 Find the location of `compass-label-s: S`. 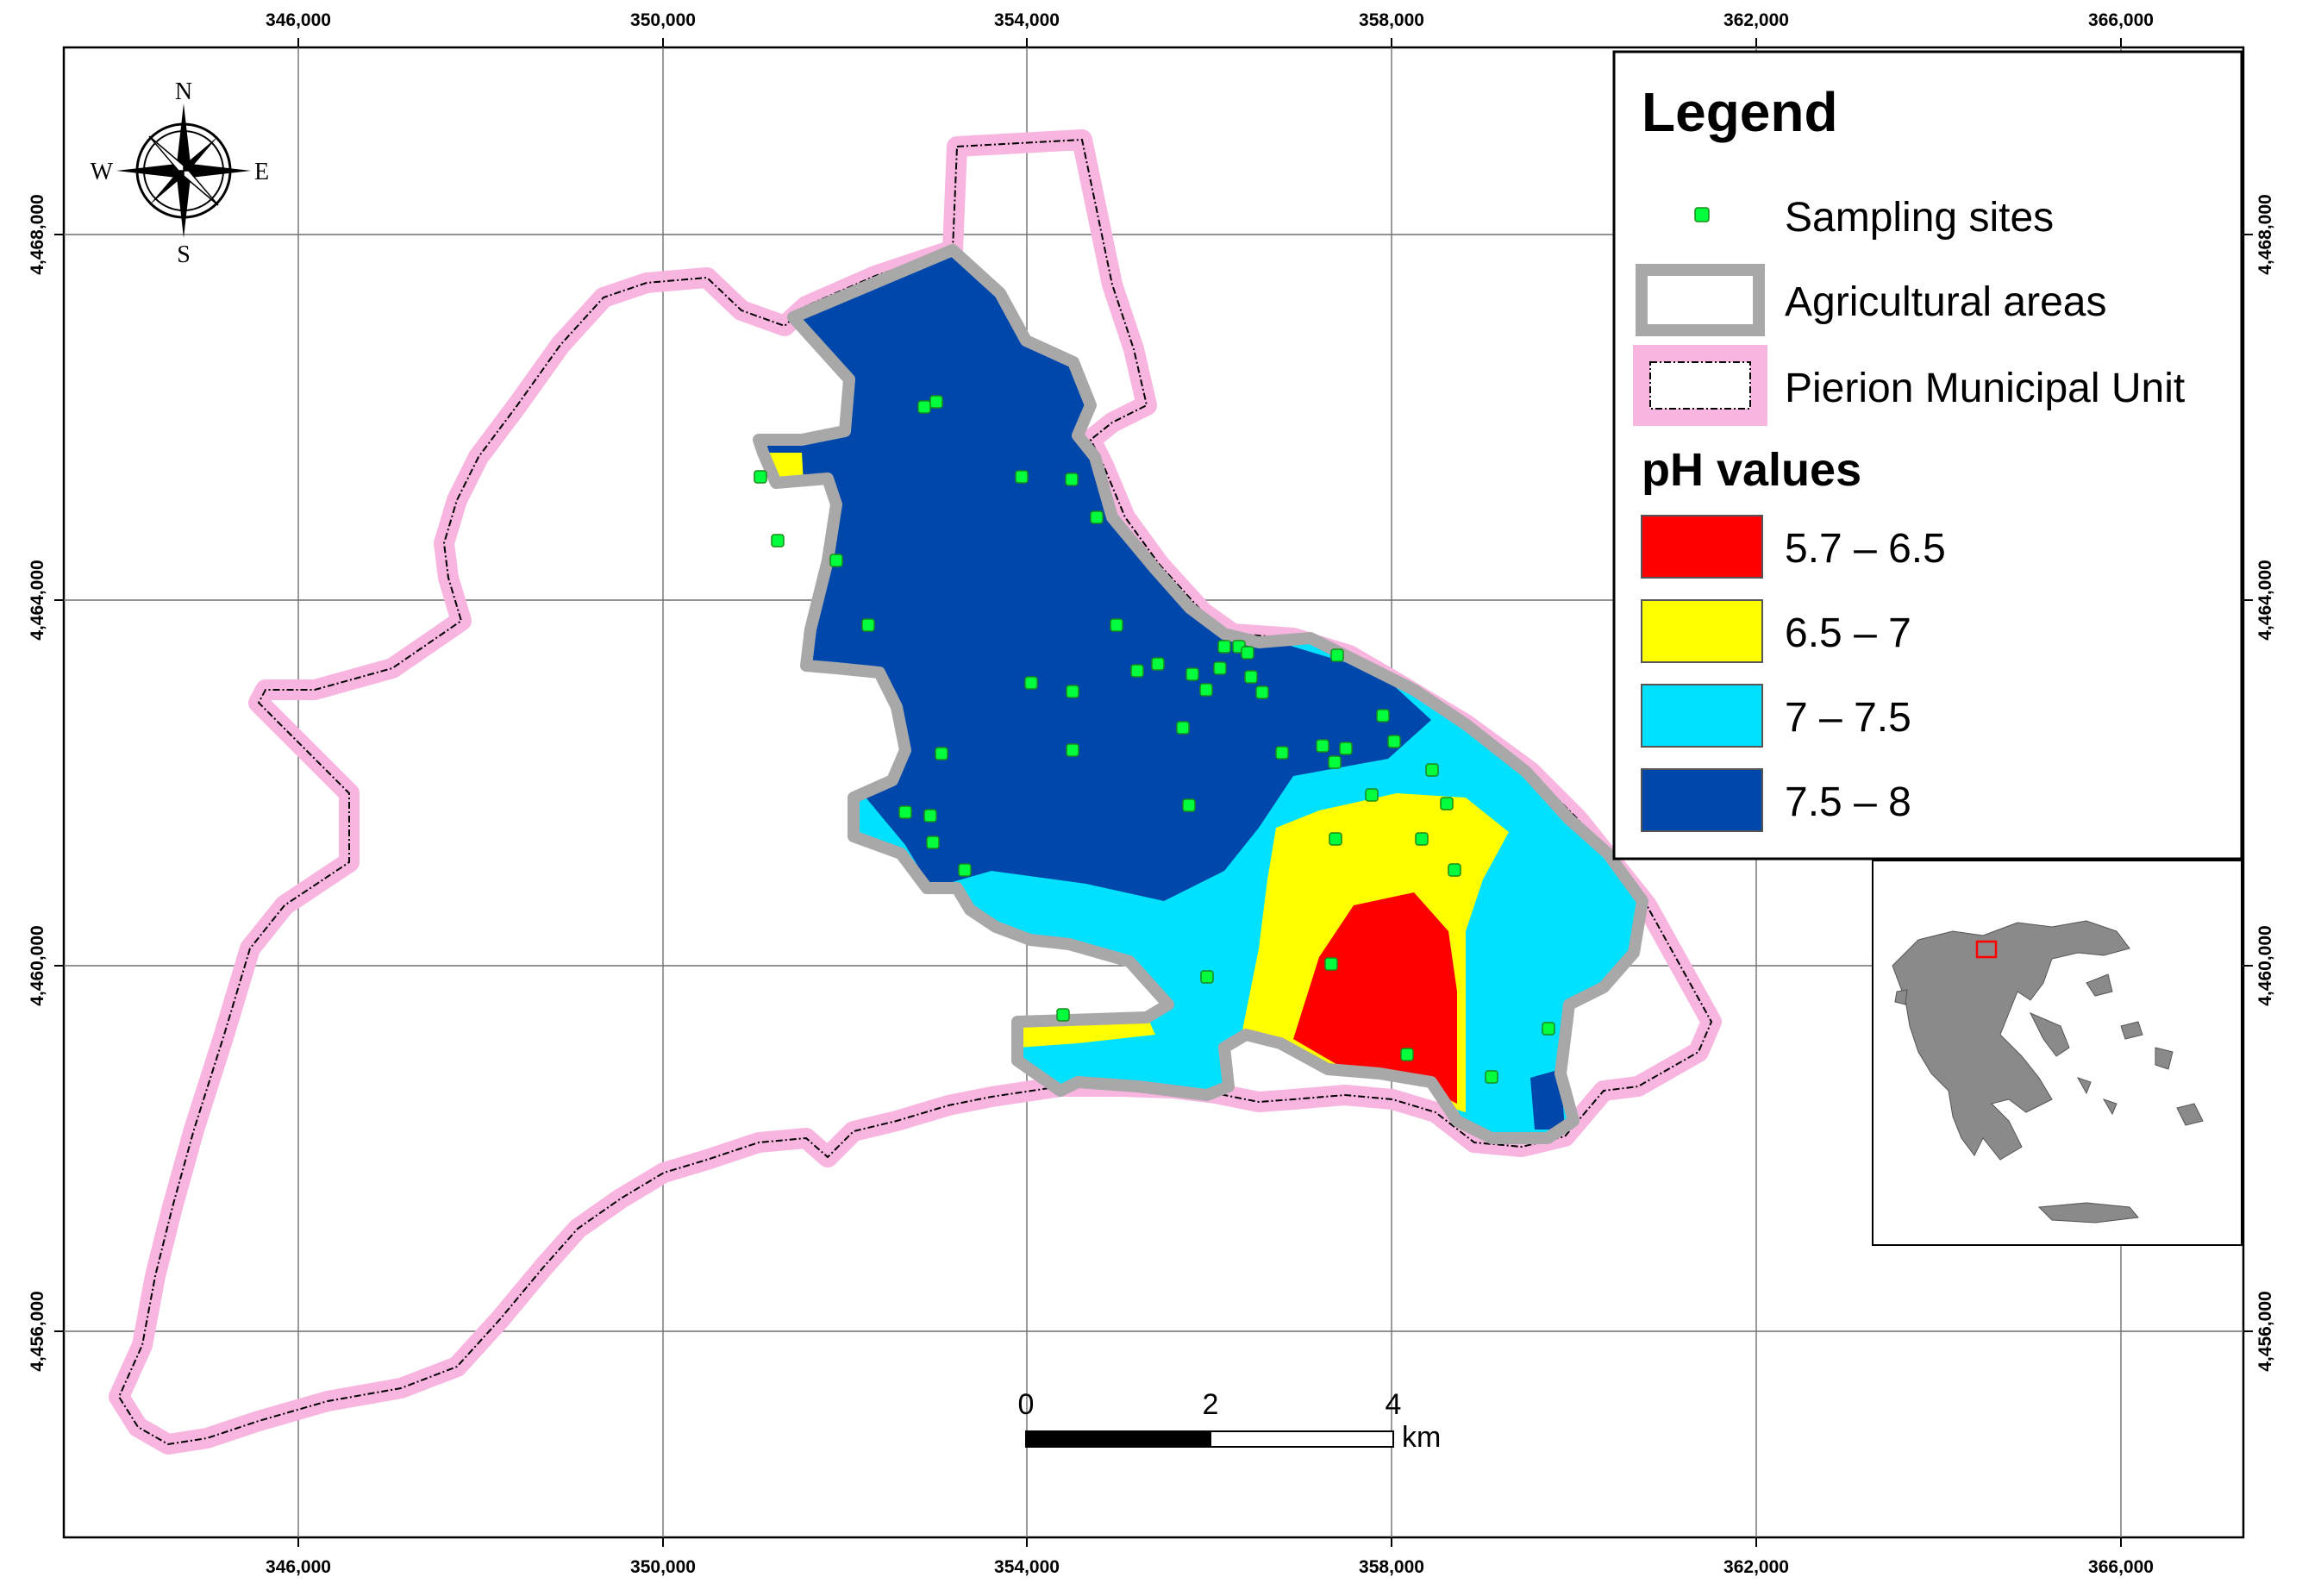

compass-label-s: S is located at coordinates (184, 255).